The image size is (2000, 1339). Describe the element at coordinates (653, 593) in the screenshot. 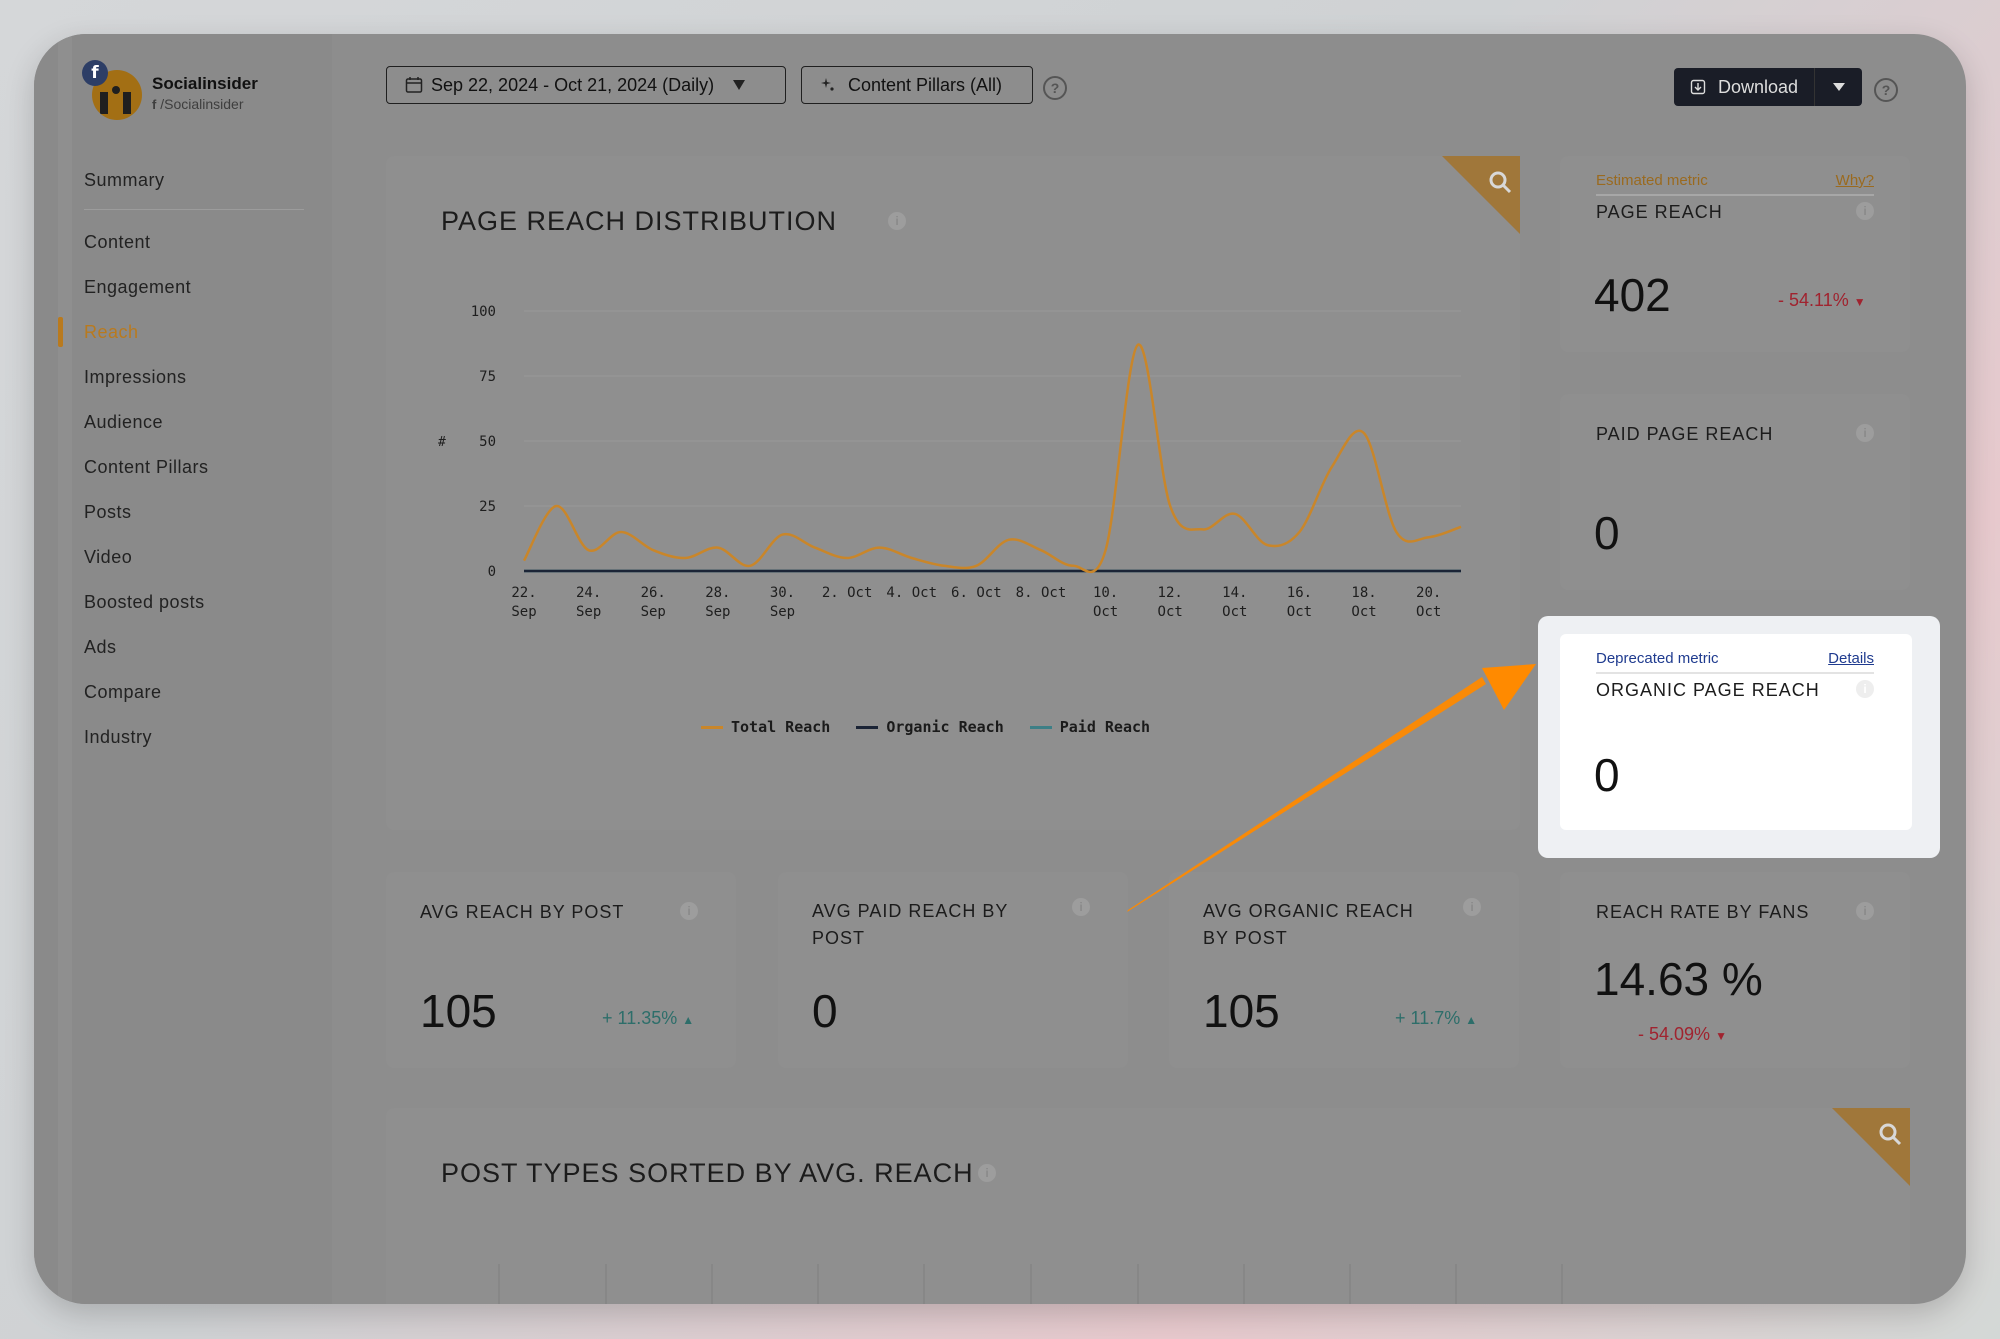

I see `x-tick-label: 26.` at that location.